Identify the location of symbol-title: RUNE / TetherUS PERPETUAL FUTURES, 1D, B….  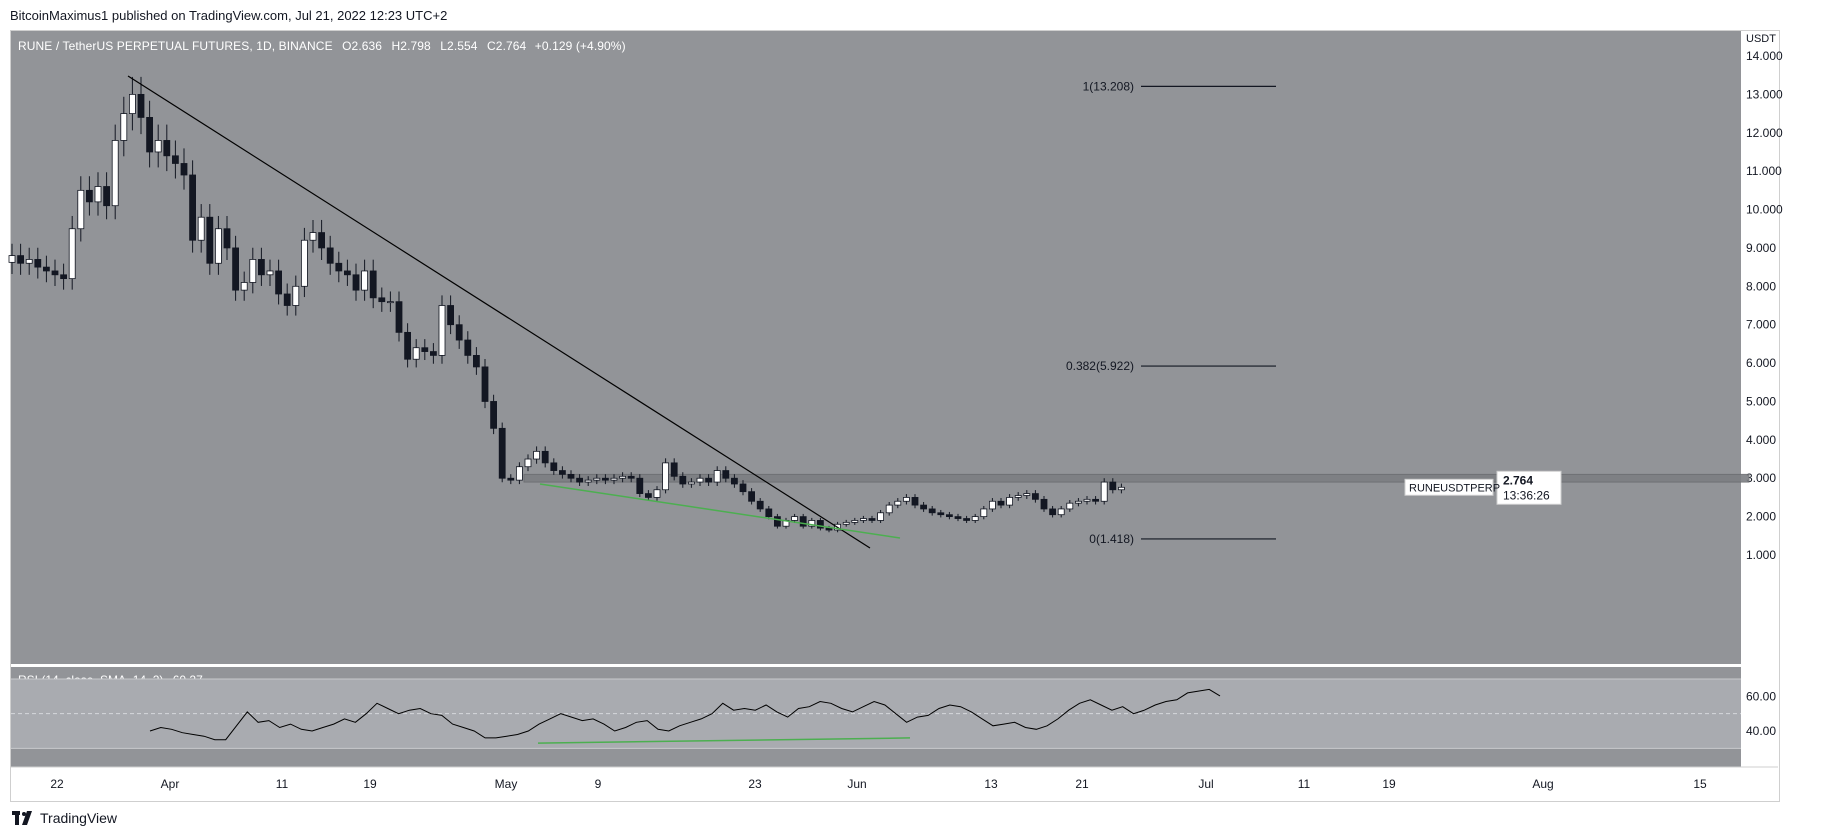
(175, 46).